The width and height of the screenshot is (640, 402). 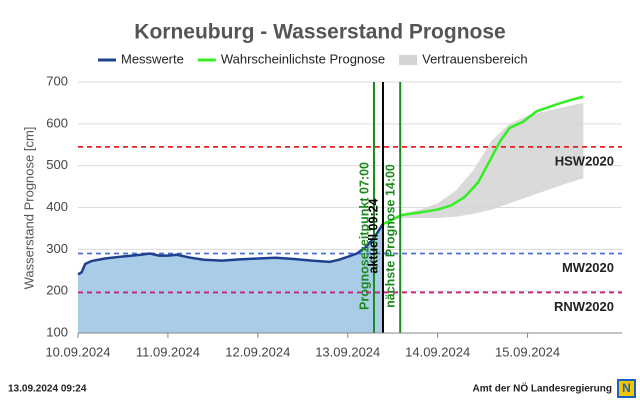 What do you see at coordinates (168, 351) in the screenshot?
I see `x-tick-label: 11.09.2024` at bounding box center [168, 351].